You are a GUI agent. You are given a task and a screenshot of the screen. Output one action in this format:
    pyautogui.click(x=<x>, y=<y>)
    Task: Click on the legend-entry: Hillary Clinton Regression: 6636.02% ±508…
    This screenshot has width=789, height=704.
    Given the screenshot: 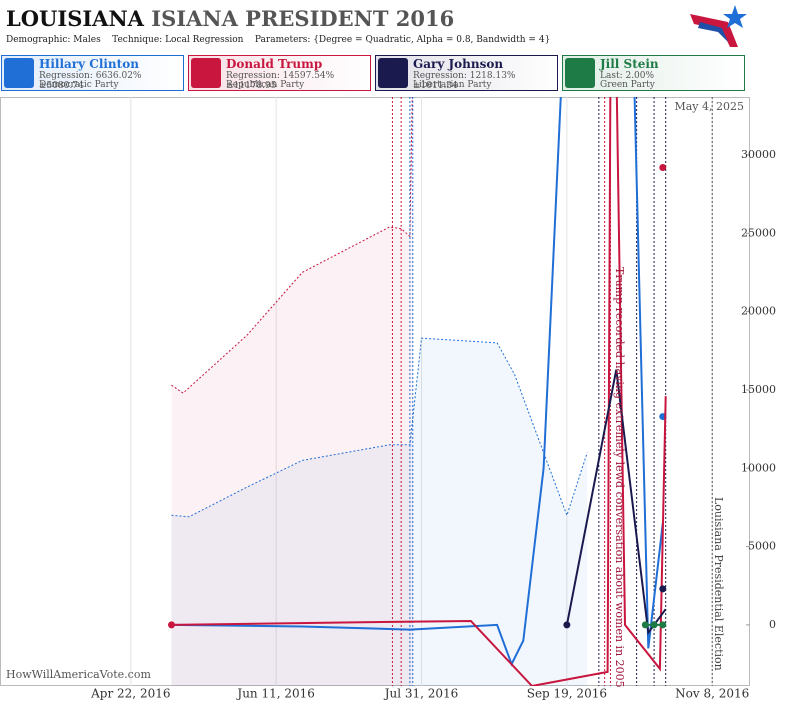 What is the action you would take?
    pyautogui.click(x=92, y=73)
    